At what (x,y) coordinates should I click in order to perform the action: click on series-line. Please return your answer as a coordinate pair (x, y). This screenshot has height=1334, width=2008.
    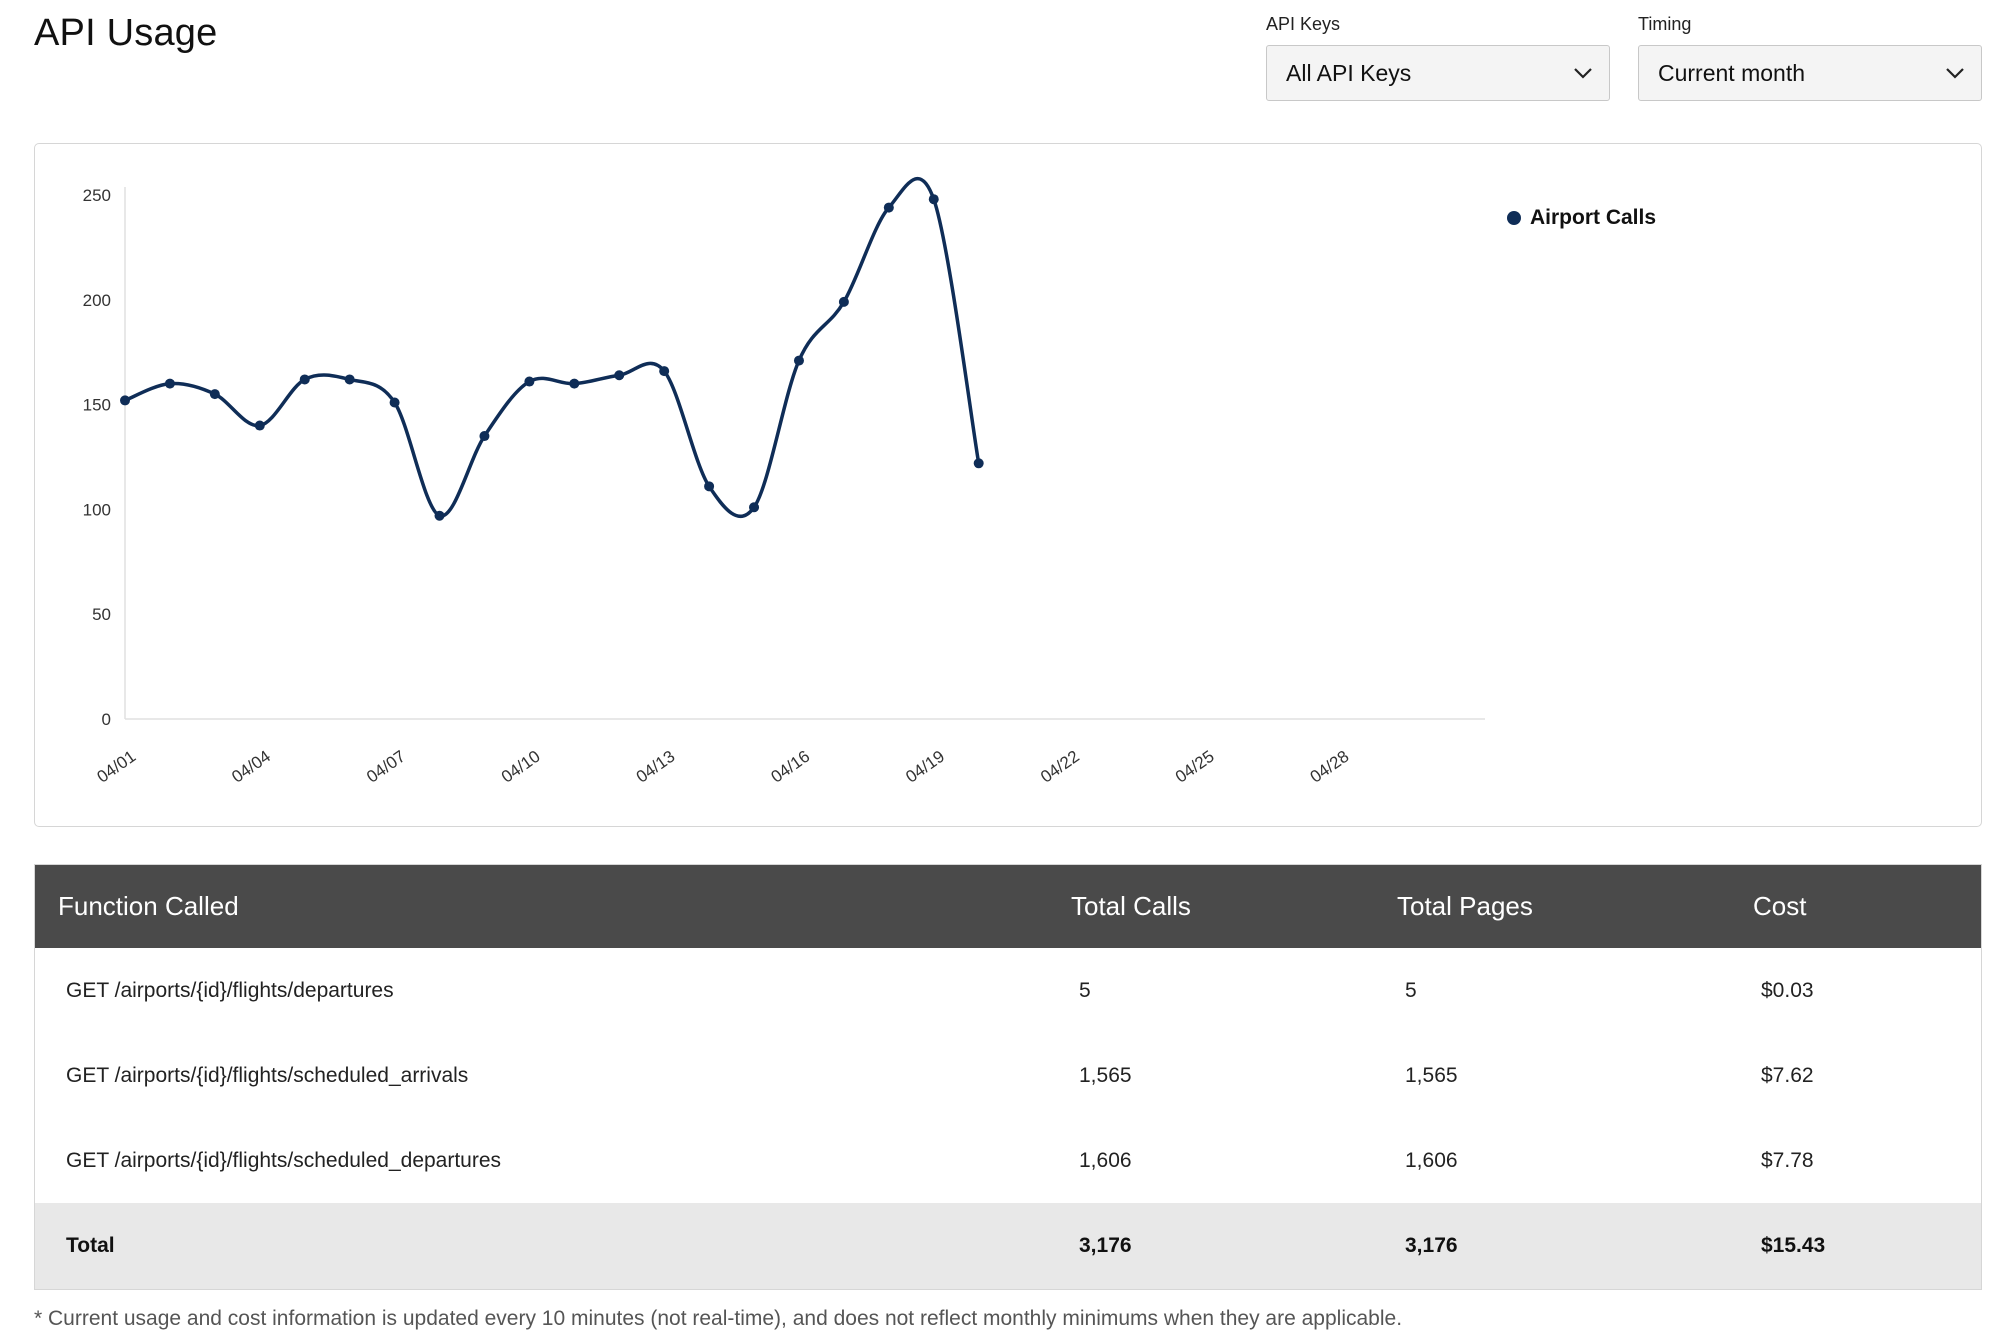
    Looking at the image, I should click on (552, 347).